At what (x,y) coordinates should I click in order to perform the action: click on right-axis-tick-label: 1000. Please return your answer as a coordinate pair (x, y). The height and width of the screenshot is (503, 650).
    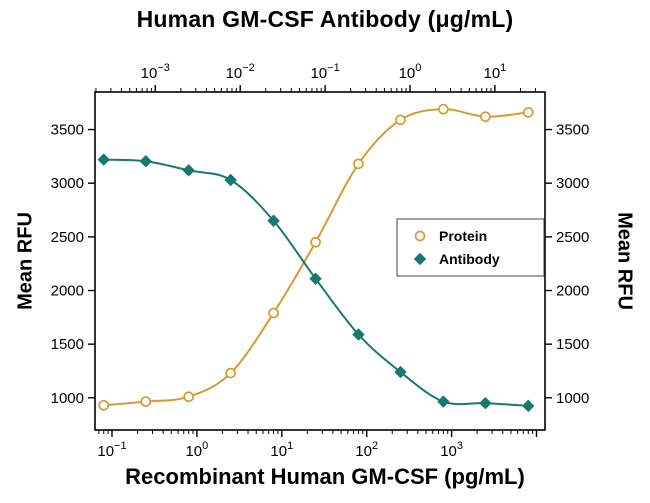
    Looking at the image, I should click on (572, 398).